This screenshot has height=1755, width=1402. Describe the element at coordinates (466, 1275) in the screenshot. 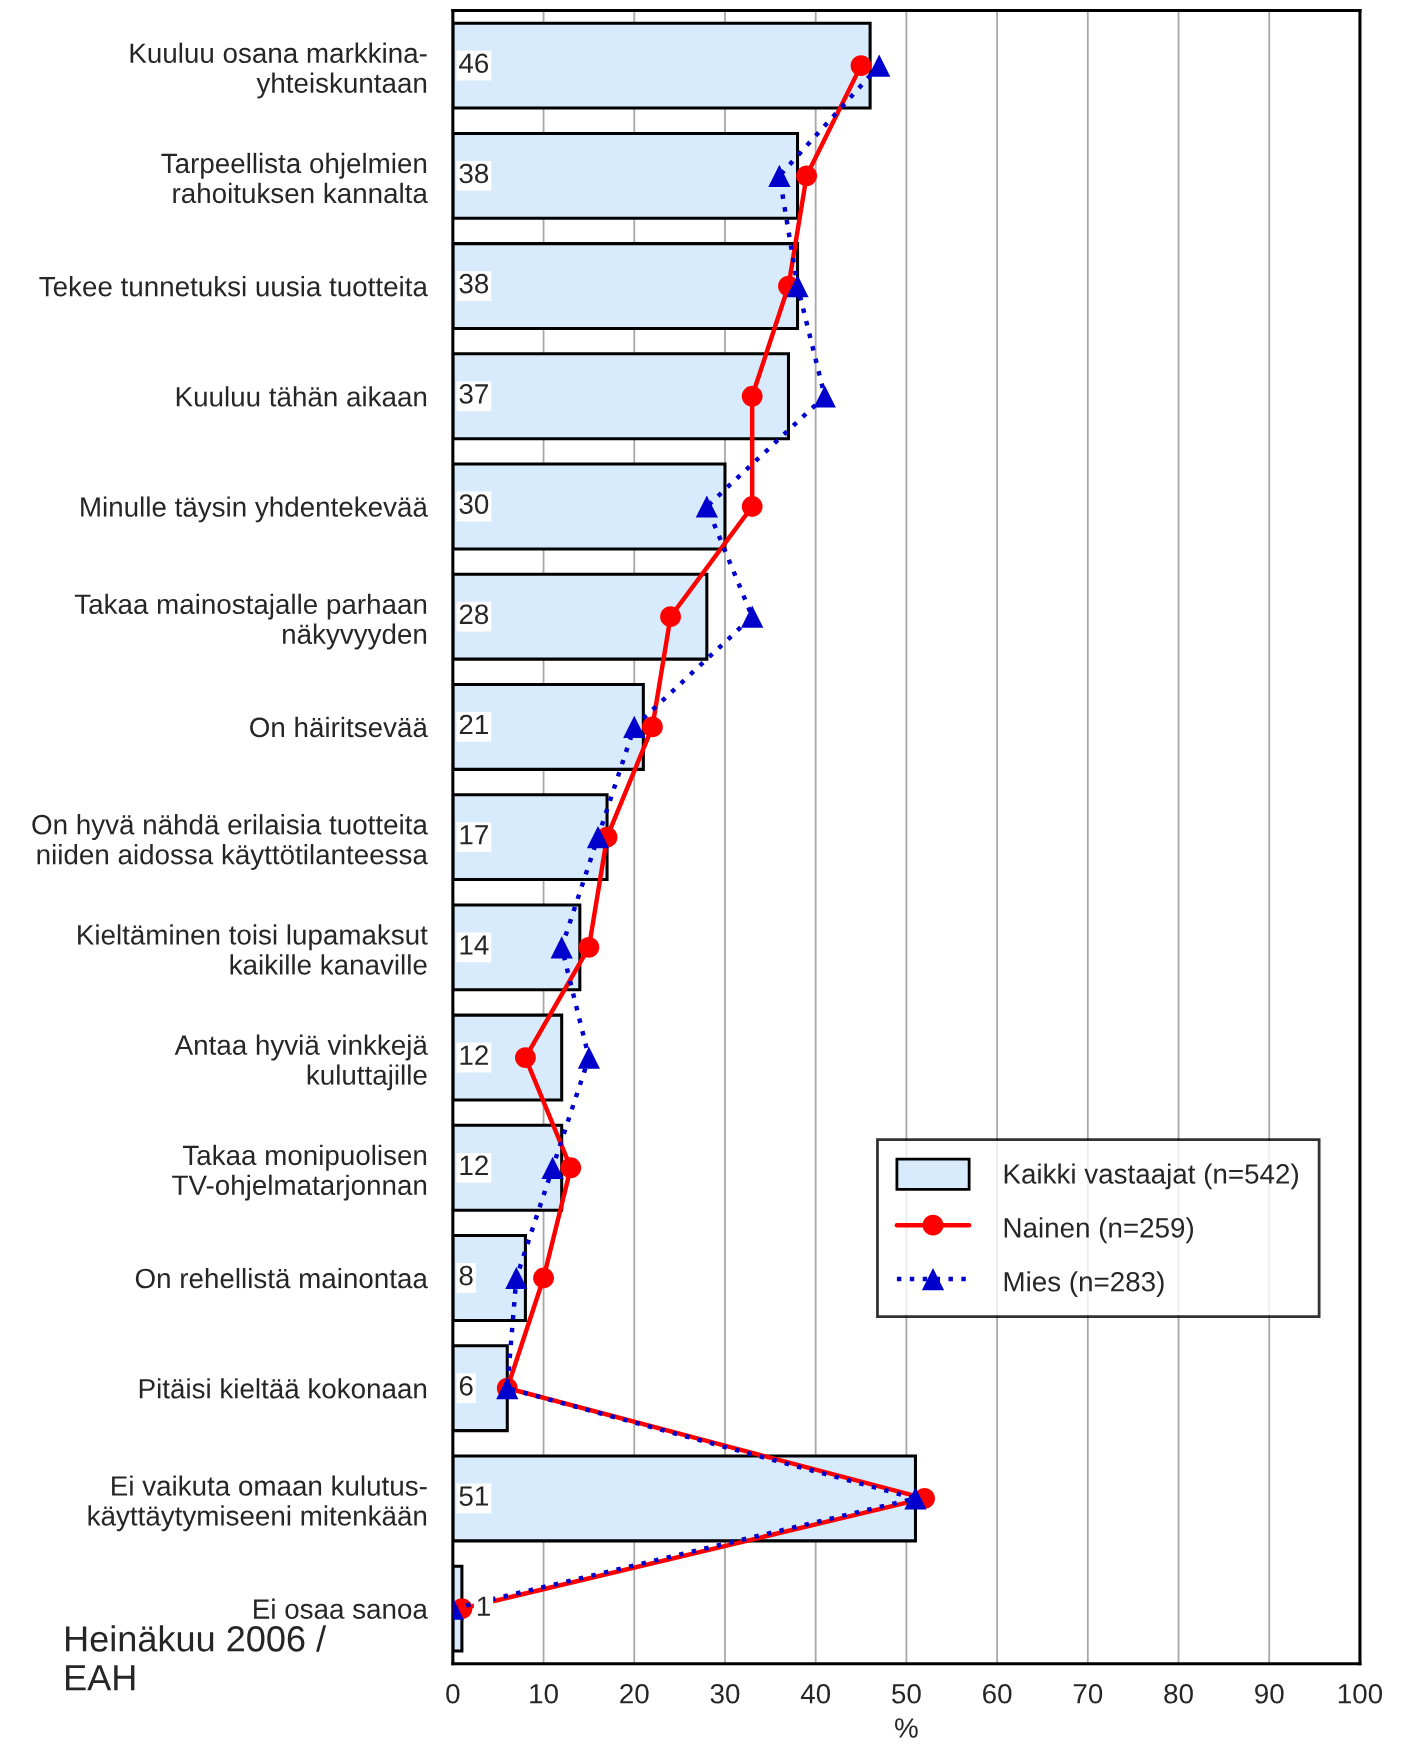

I see `data-label: 8` at that location.